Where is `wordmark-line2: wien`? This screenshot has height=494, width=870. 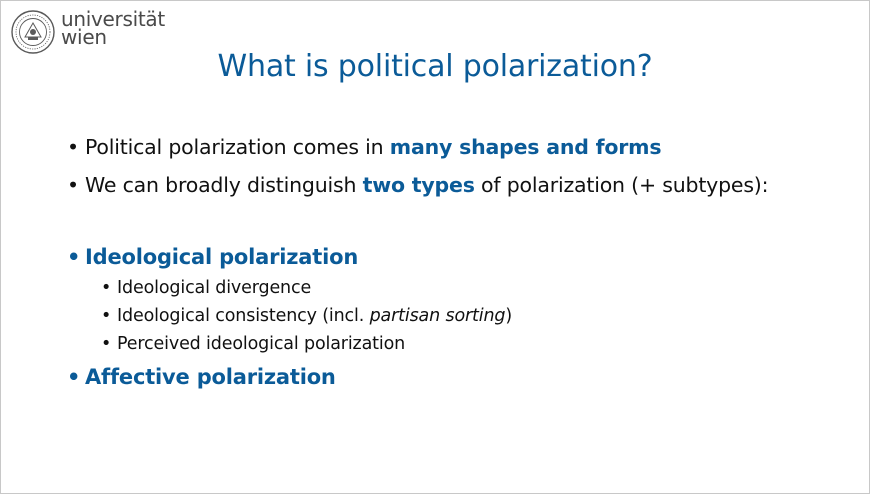 wordmark-line2: wien is located at coordinates (84, 37).